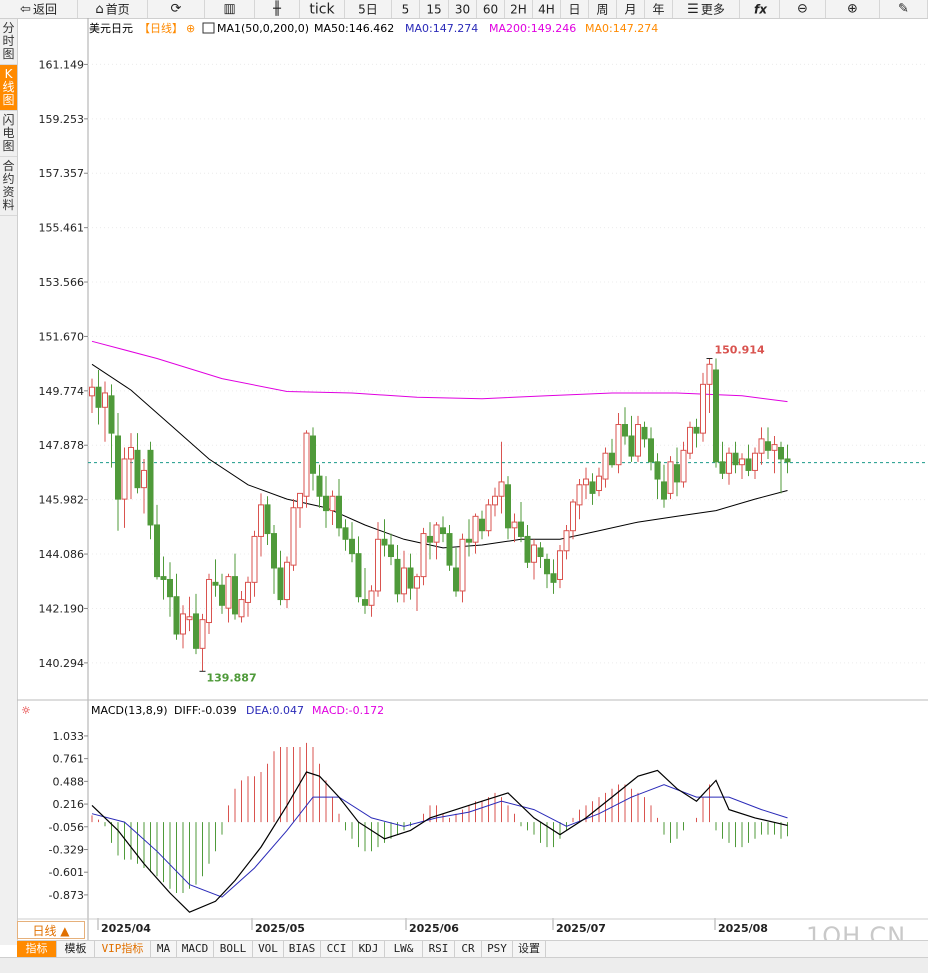  What do you see at coordinates (161, 28) in the screenshot?
I see `legend-period: 【日线】` at bounding box center [161, 28].